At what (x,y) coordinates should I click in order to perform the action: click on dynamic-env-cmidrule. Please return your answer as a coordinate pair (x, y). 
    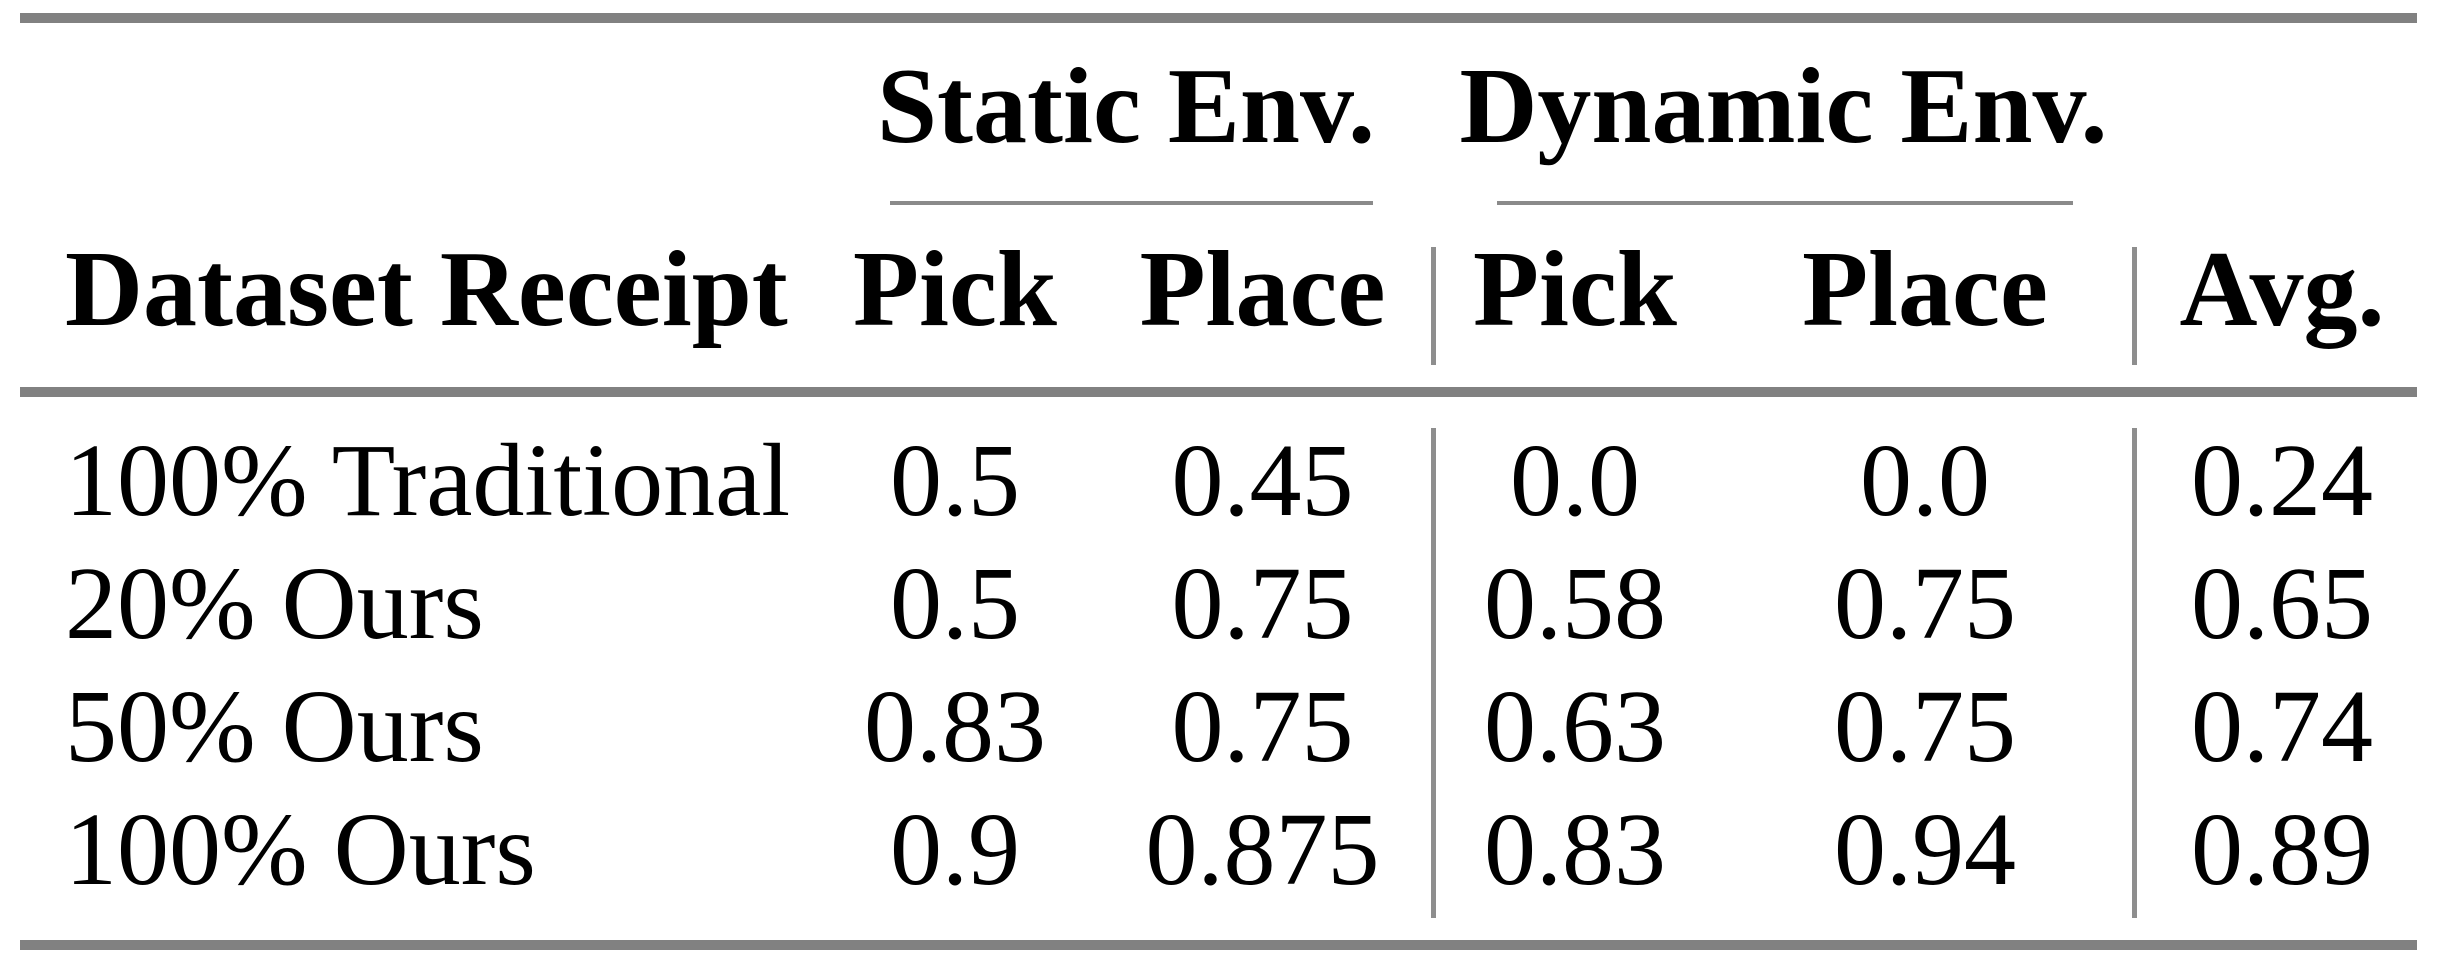
    Looking at the image, I should click on (1785, 203).